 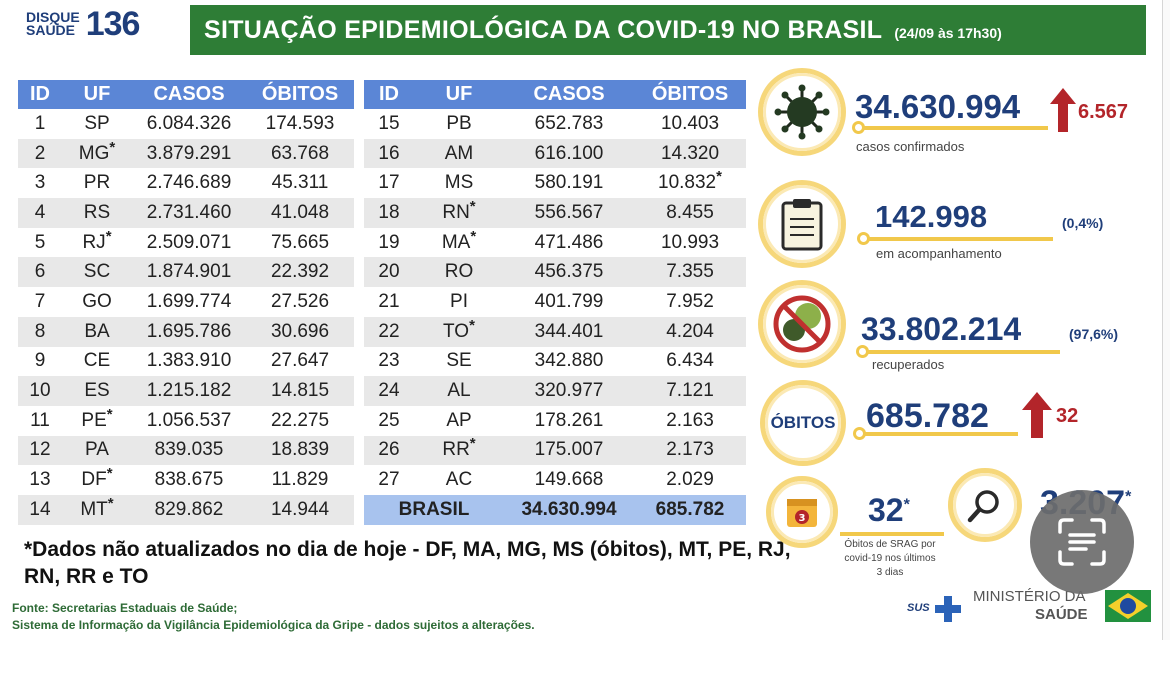 What do you see at coordinates (189, 391) in the screenshot?
I see `cell-casos: 1.215.182` at bounding box center [189, 391].